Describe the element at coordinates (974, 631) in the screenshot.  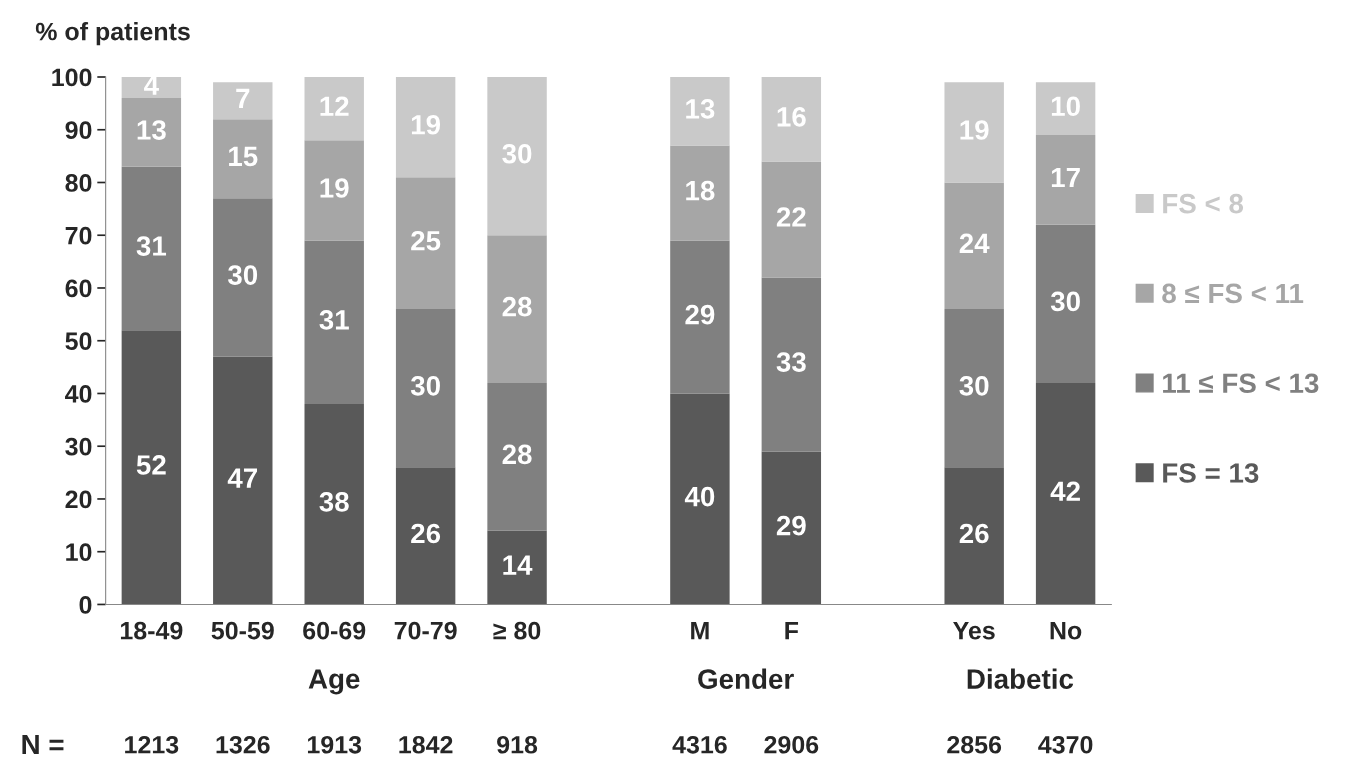
I see `x-tick-label: Yes` at that location.